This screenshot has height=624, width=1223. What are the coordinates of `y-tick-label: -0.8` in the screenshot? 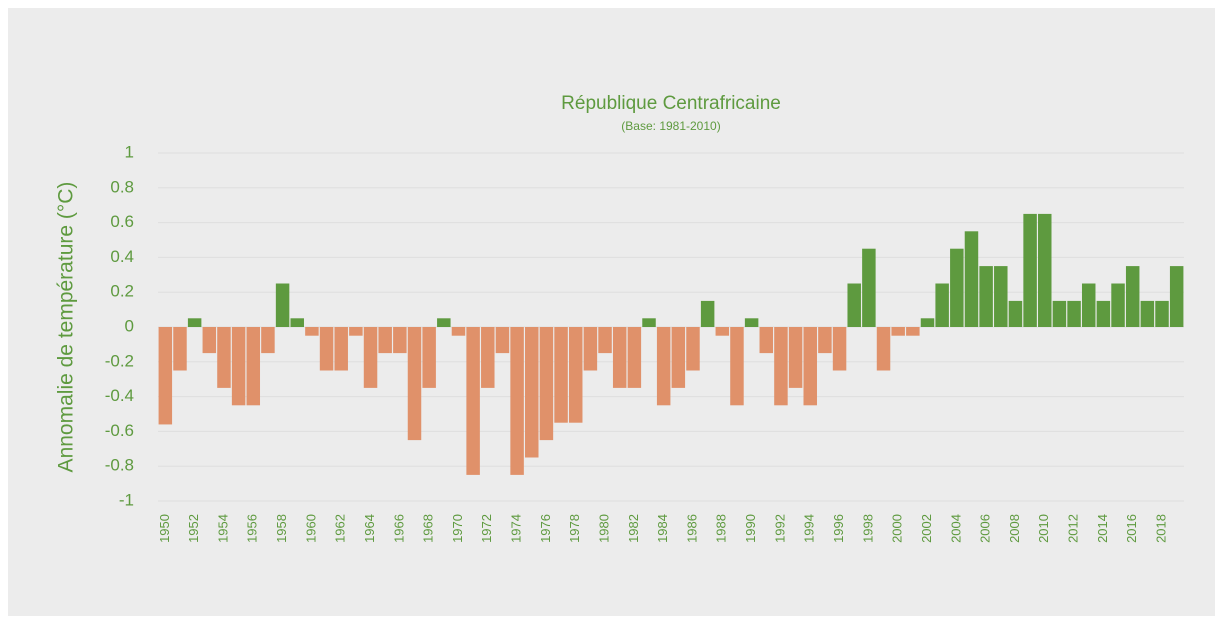 It's located at (119, 465).